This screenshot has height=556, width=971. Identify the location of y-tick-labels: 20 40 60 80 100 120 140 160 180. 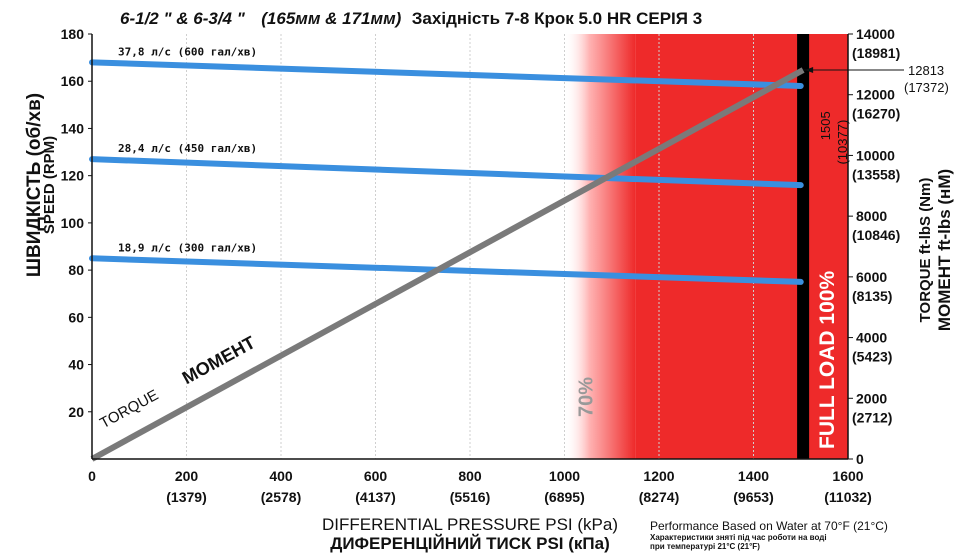
(76, 223).